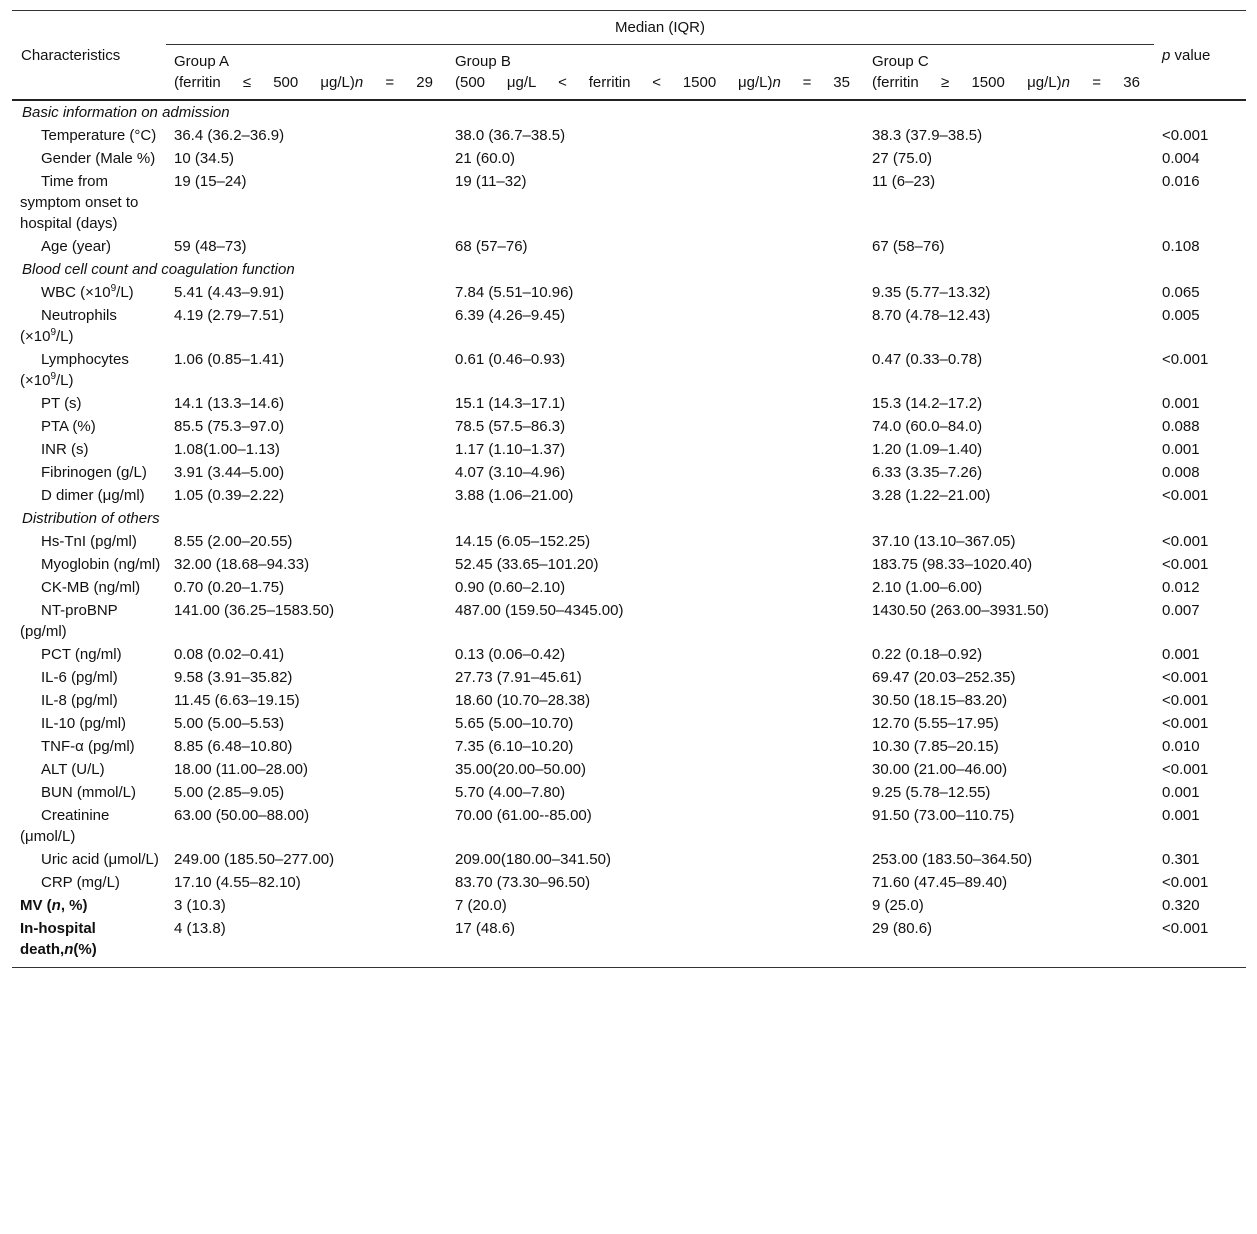 The height and width of the screenshot is (1234, 1257). I want to click on row-label: Age (year), so click(76, 246).